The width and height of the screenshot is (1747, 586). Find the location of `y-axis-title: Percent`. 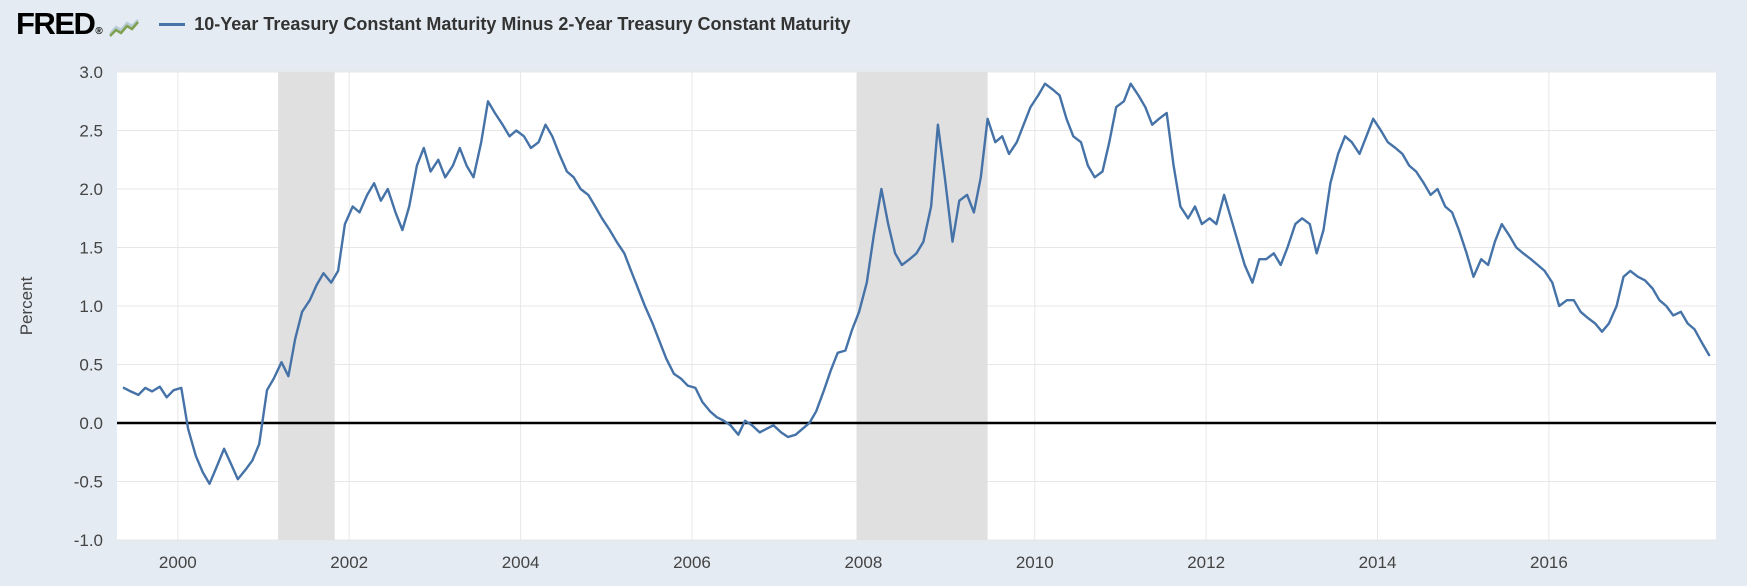

y-axis-title: Percent is located at coordinates (26, 305).